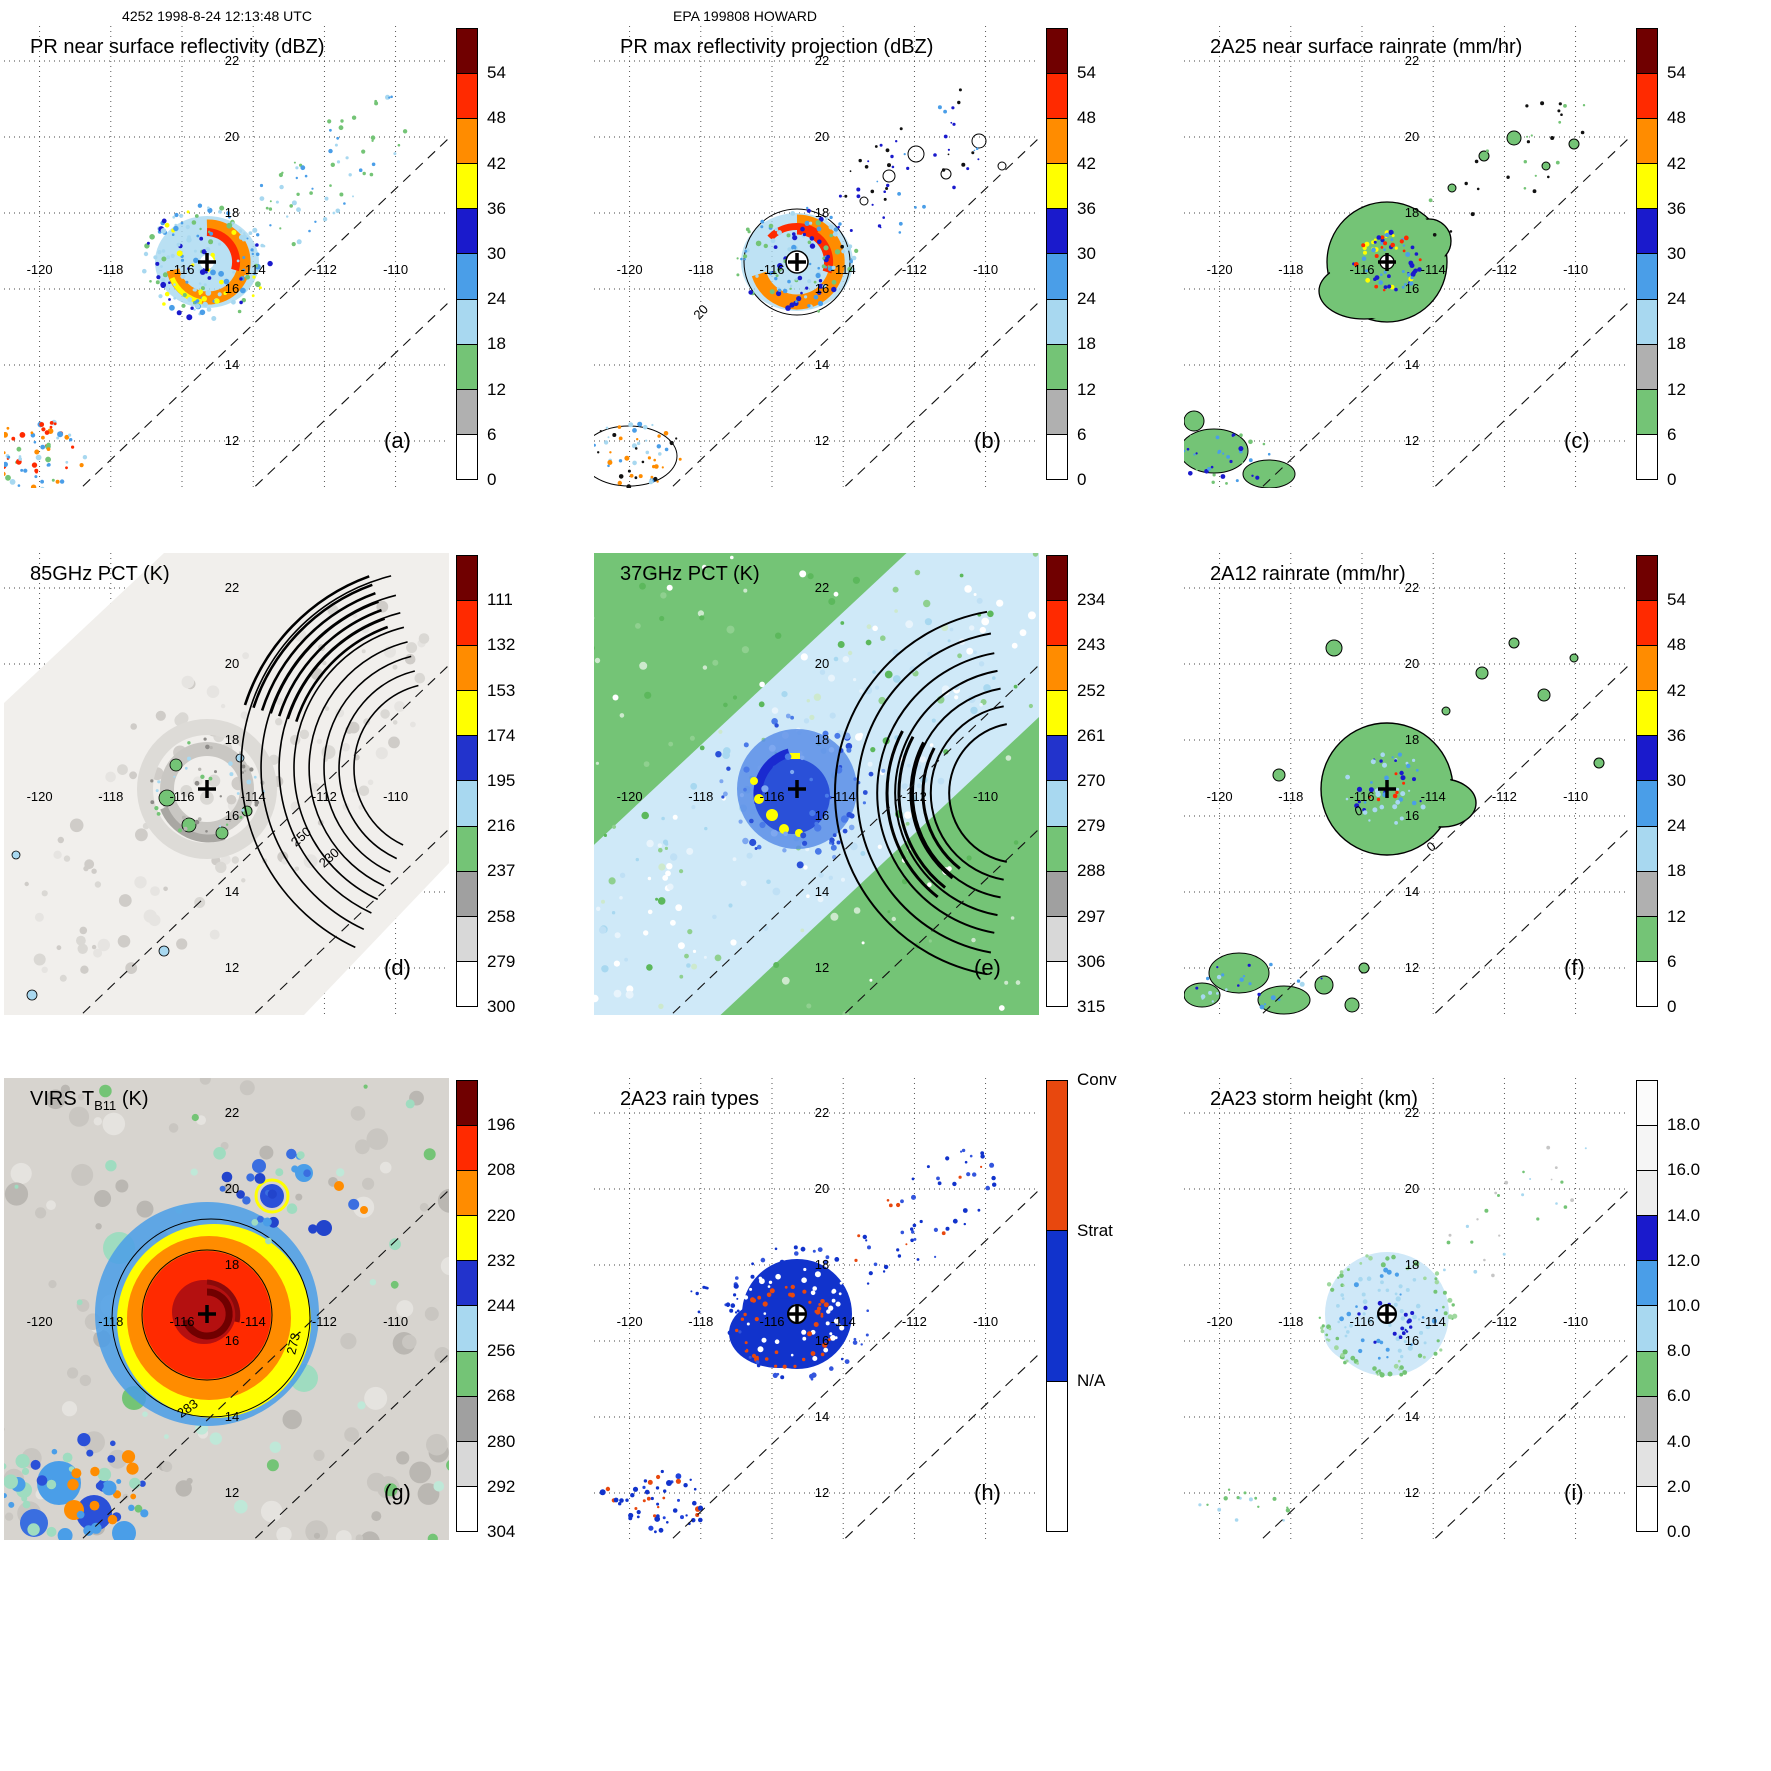 This screenshot has height=1771, width=1771. Describe the element at coordinates (492, 479) in the screenshot. I see `colorbar-tick-label: 0` at that location.